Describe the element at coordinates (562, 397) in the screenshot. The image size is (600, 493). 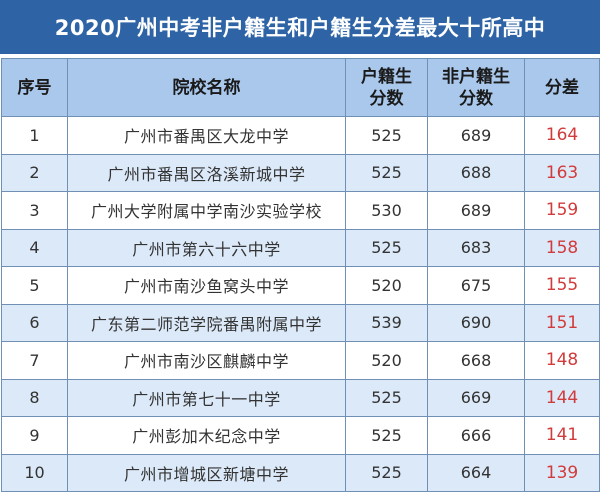
I see `cell-diff: 144` at that location.